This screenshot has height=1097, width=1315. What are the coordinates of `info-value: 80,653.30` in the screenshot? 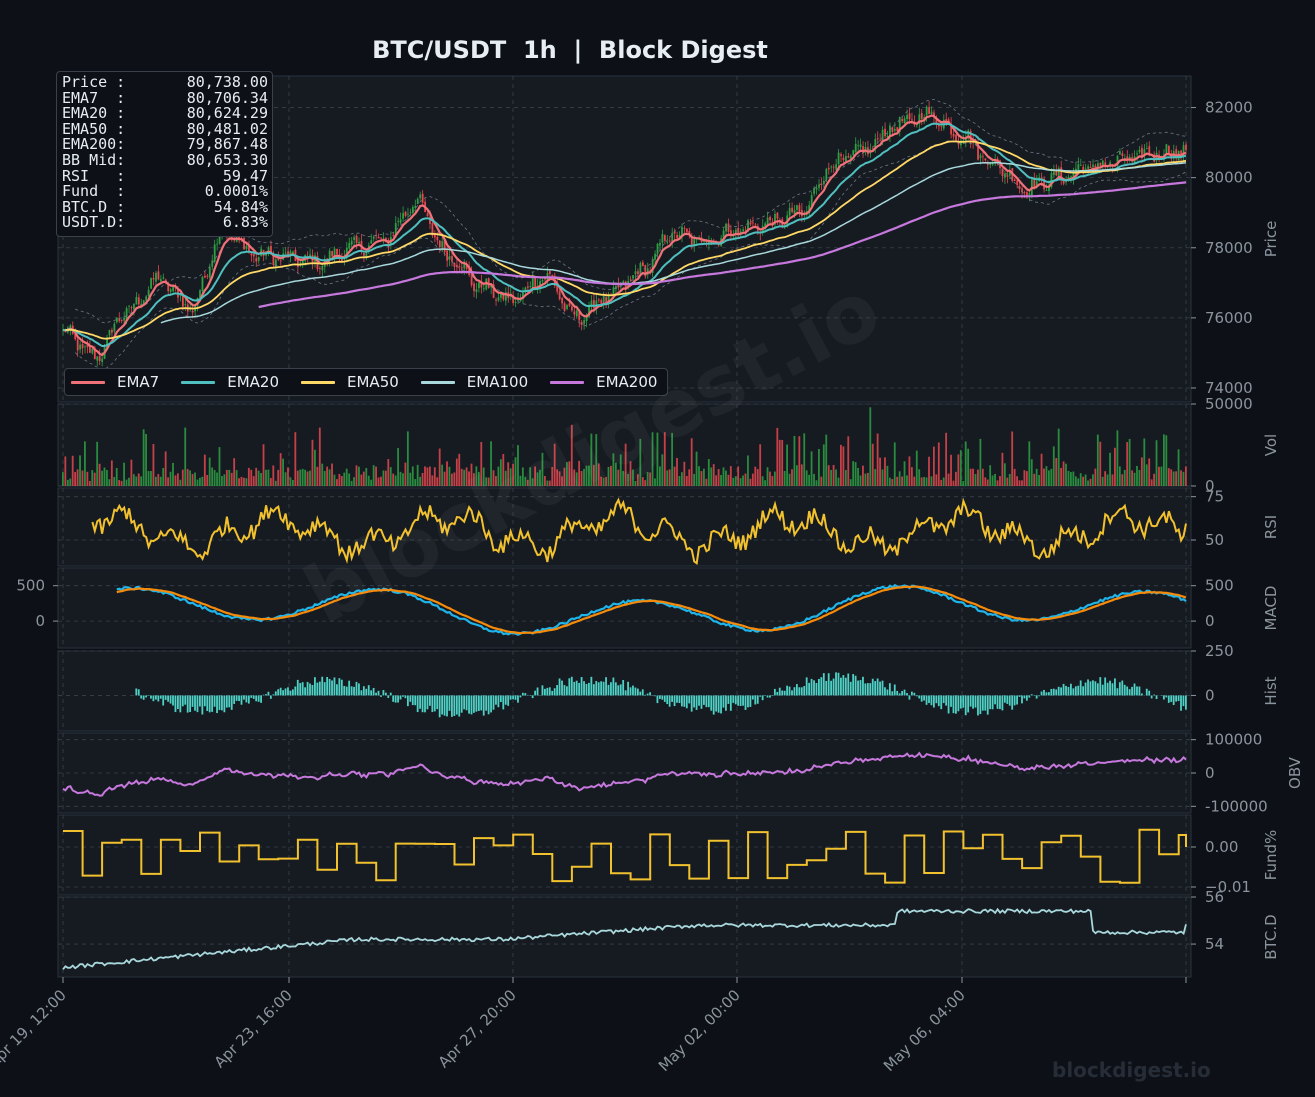 It's located at (227, 159).